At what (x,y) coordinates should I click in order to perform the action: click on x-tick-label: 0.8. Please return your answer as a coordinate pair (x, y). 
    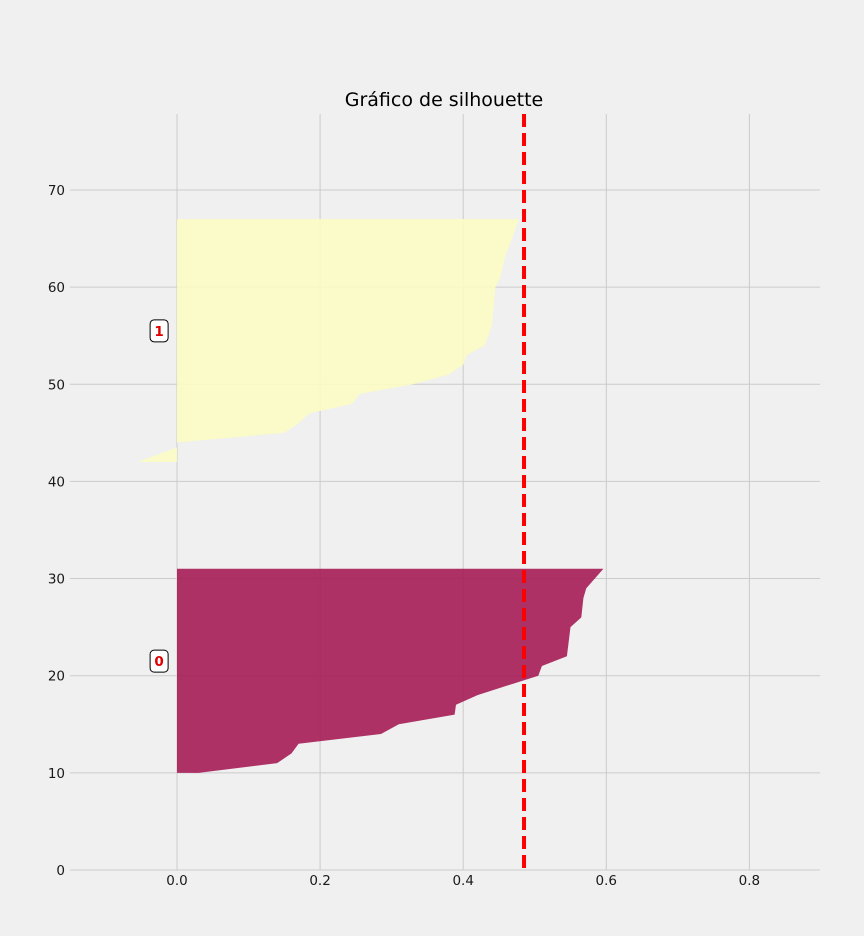
    Looking at the image, I should click on (749, 881).